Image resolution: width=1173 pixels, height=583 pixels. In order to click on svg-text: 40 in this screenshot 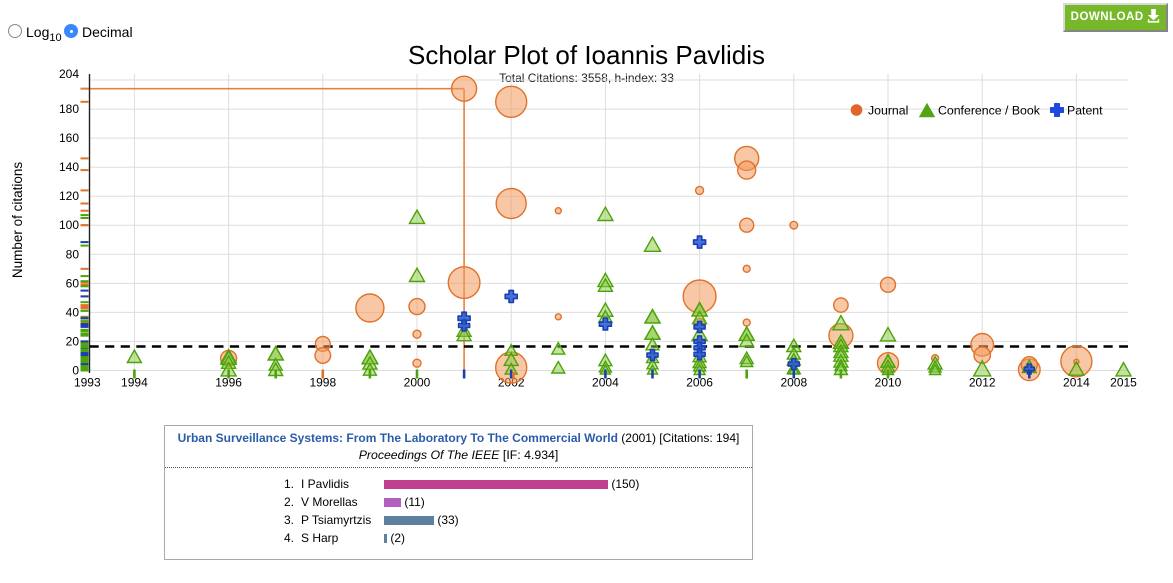, I will do `click(73, 312)`.